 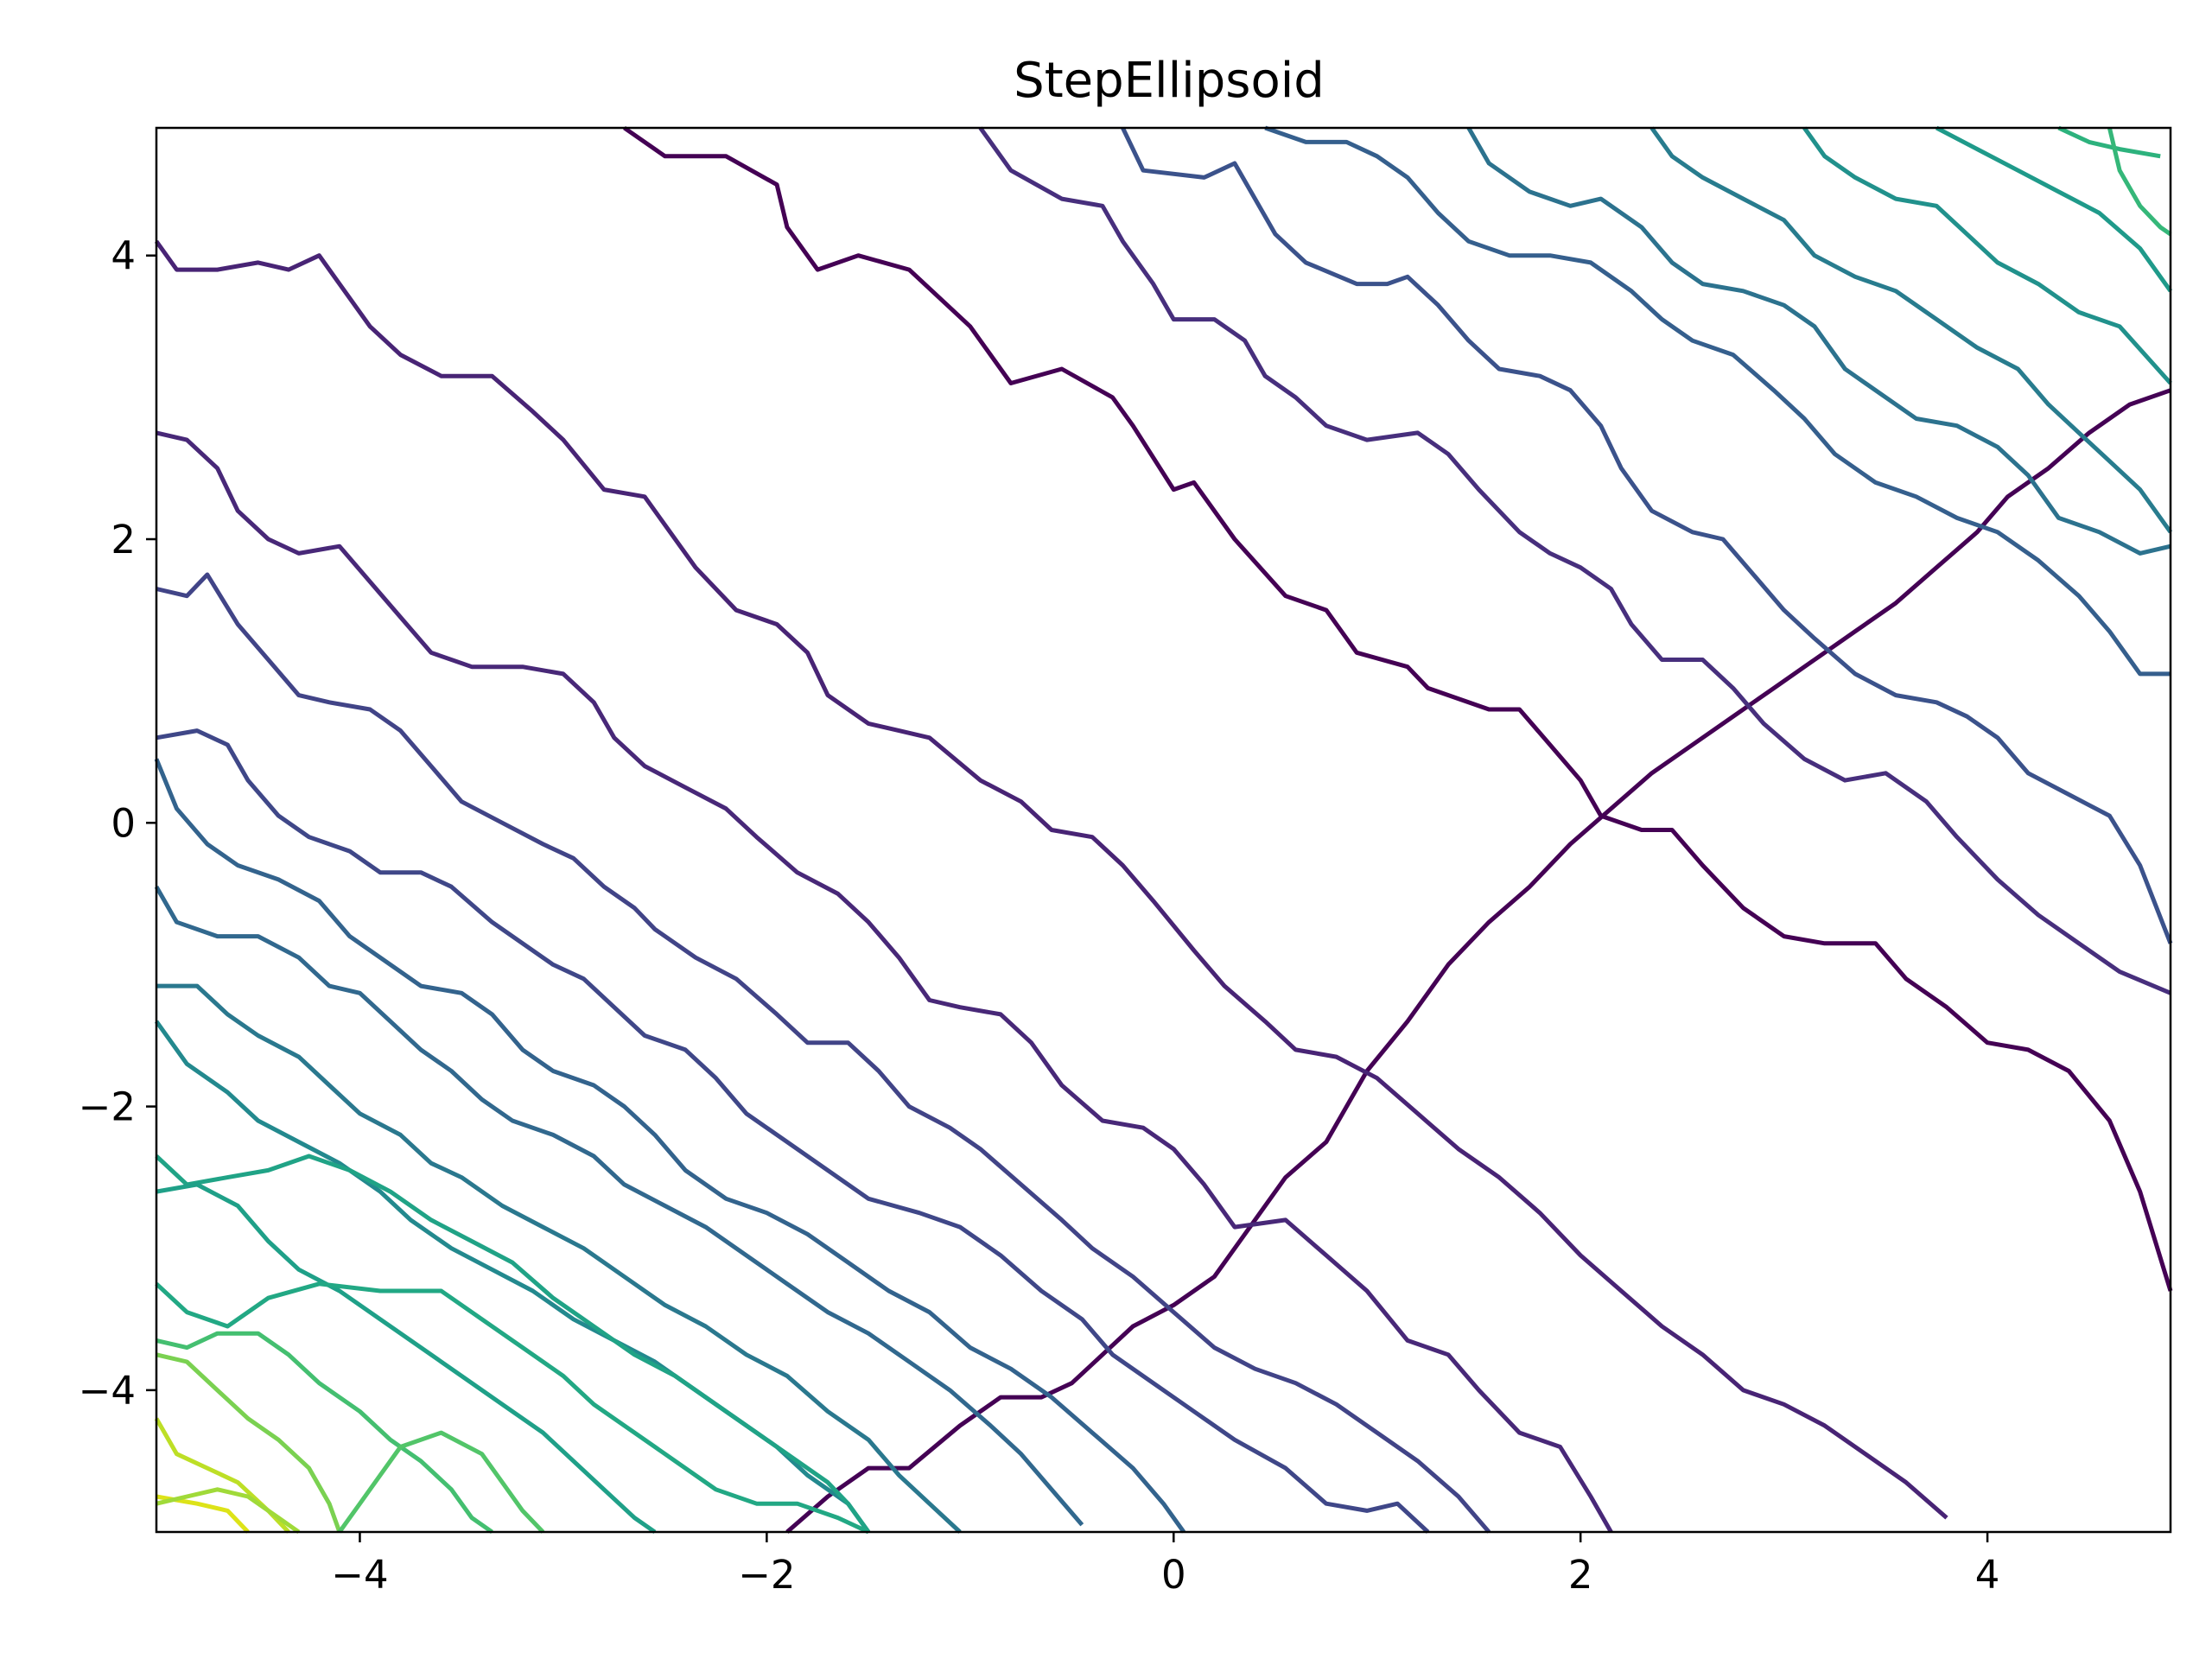 What do you see at coordinates (123, 540) in the screenshot?
I see `y-tick-label: 2` at bounding box center [123, 540].